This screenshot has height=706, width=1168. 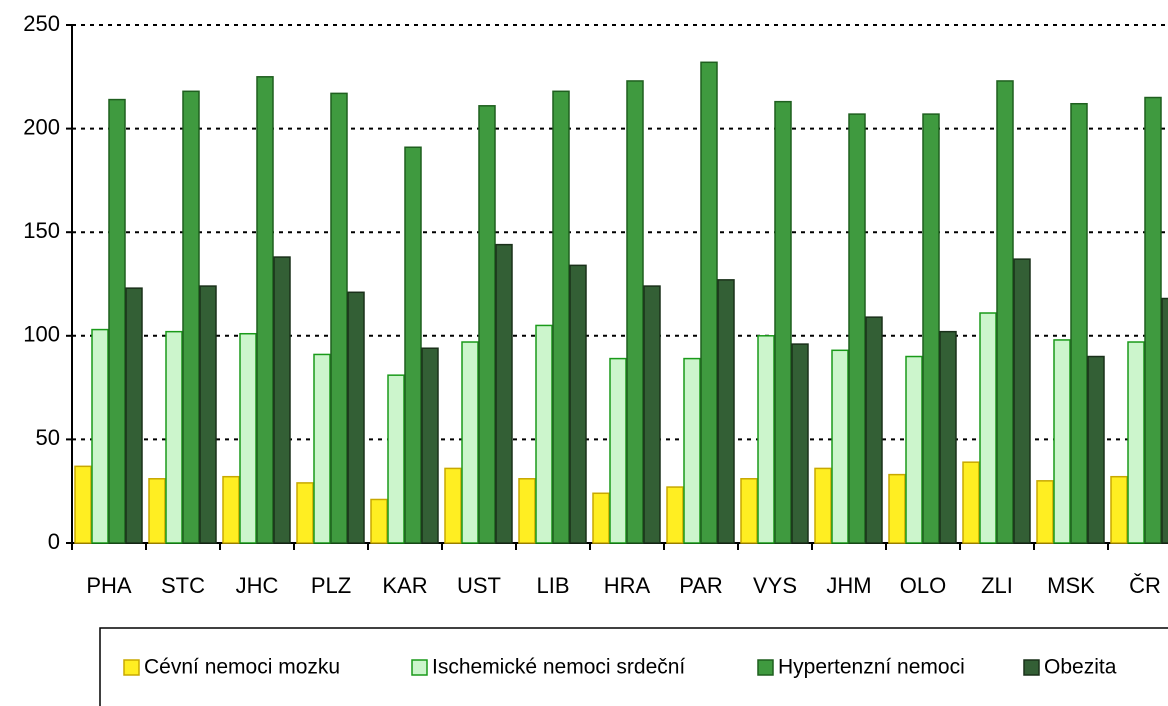 I want to click on legend-label: Ischemické nemoci srdeční, so click(x=558, y=667).